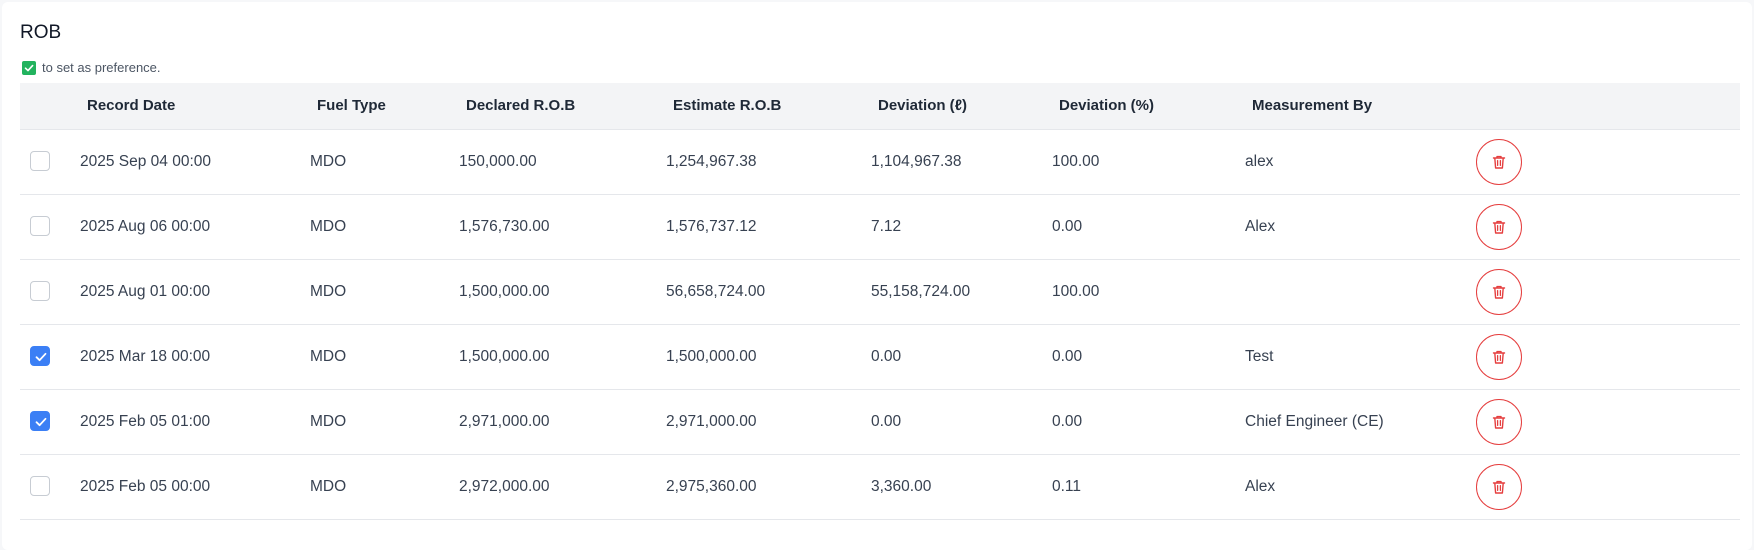  What do you see at coordinates (716, 291) in the screenshot?
I see `cell-estimate-rob: 56,658,724.00` at bounding box center [716, 291].